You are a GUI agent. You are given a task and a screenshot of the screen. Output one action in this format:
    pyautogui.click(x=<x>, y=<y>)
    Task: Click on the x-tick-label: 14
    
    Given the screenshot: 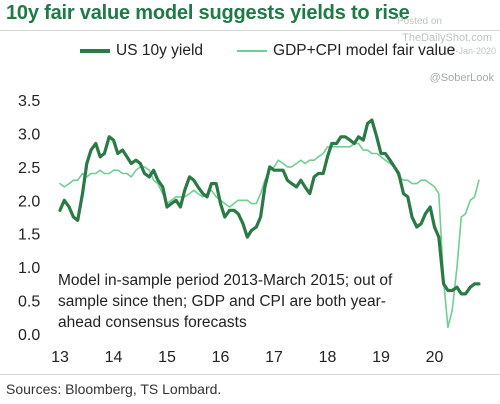 What is the action you would take?
    pyautogui.click(x=114, y=357)
    